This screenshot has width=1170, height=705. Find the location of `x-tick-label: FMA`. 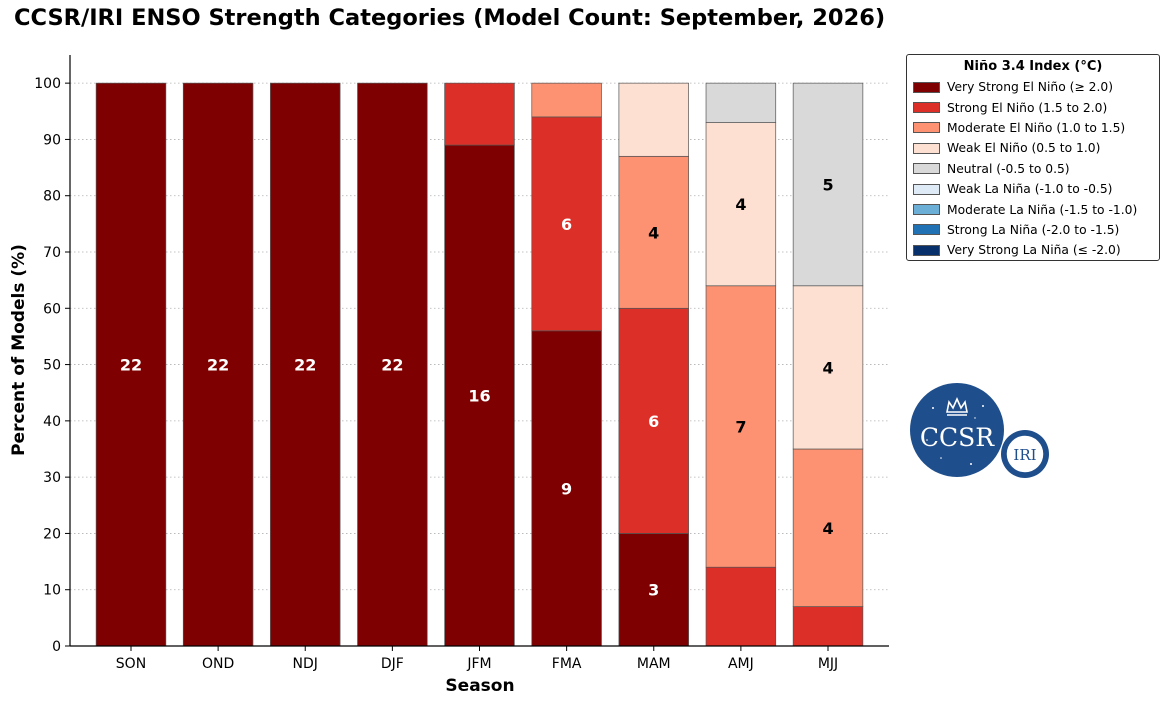

x-tick-label: FMA is located at coordinates (567, 664).